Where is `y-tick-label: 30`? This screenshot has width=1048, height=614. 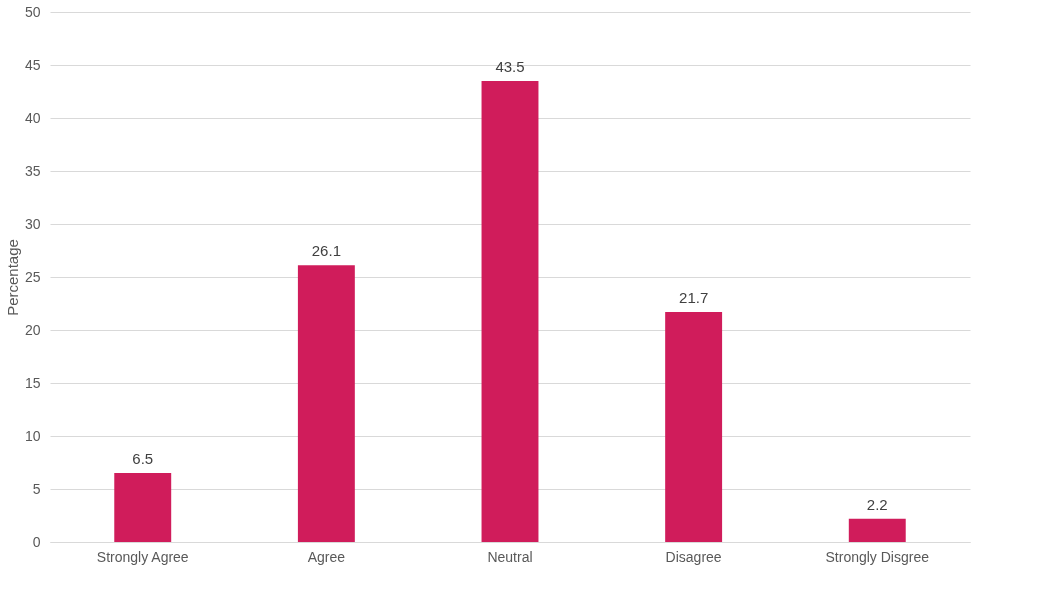 y-tick-label: 30 is located at coordinates (32, 223).